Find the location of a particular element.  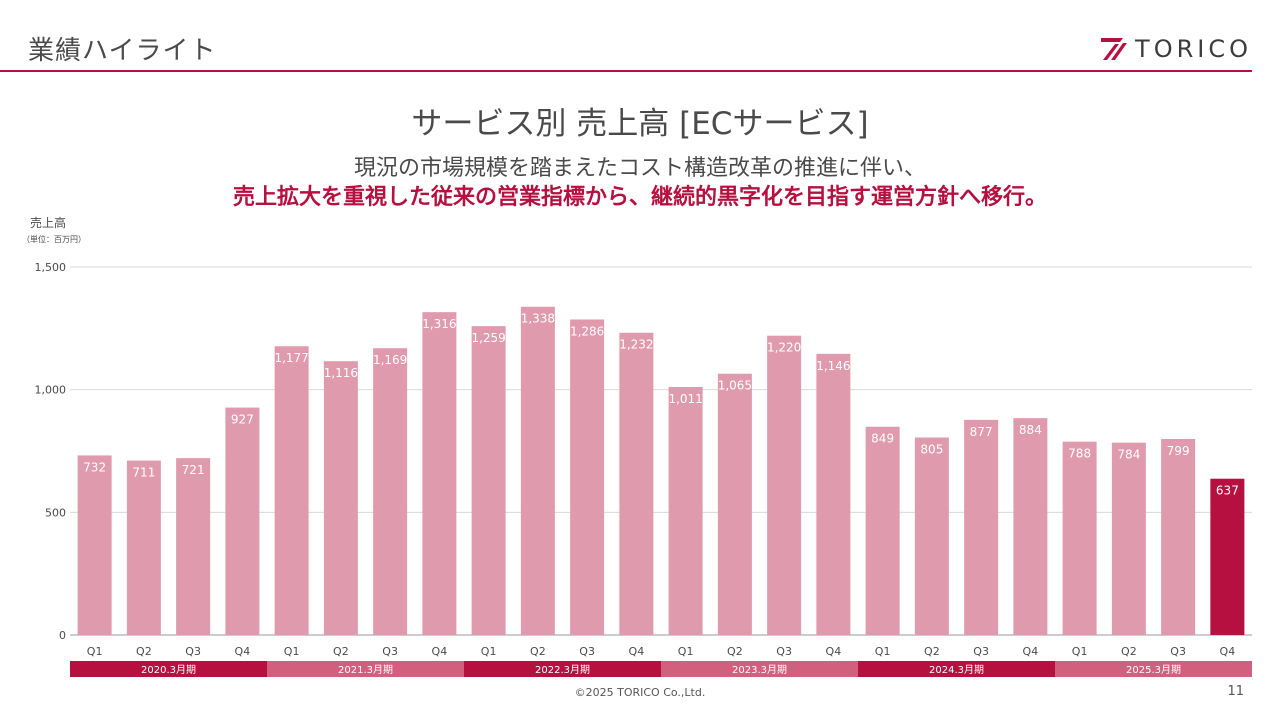

data-label: 1,169 is located at coordinates (390, 360).